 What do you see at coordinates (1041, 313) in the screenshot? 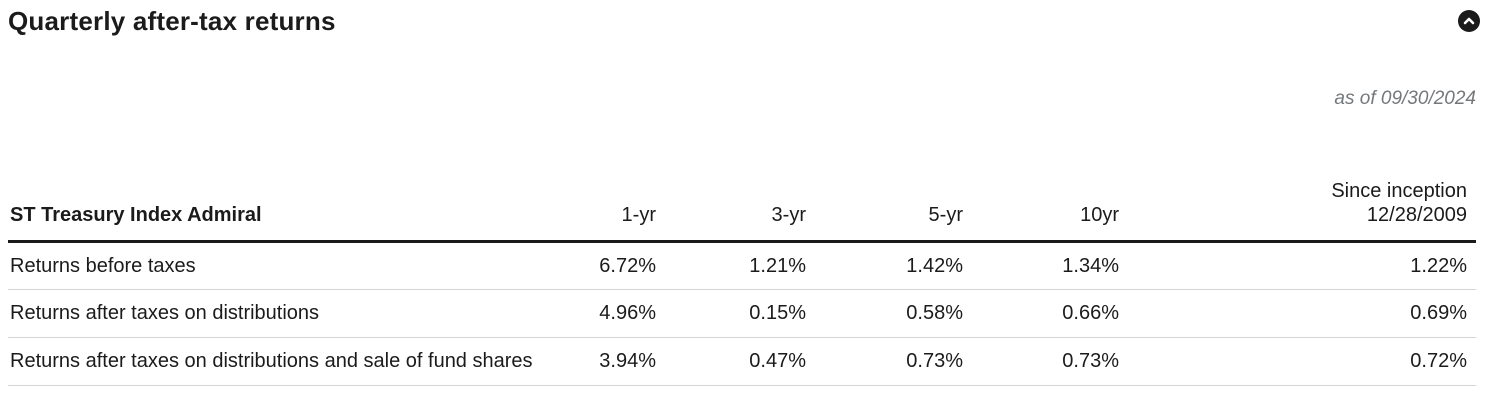
I see `cell-value: 0.66%` at bounding box center [1041, 313].